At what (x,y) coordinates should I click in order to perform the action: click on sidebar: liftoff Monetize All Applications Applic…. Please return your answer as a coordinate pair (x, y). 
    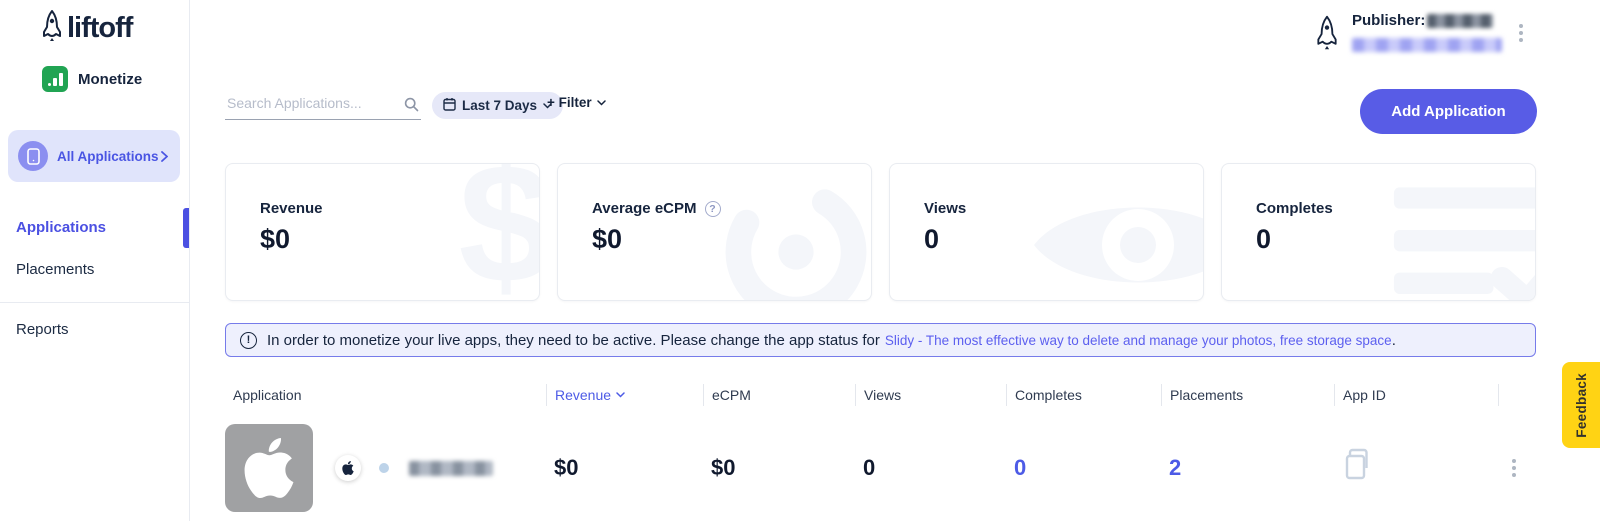
    Looking at the image, I should click on (95, 260).